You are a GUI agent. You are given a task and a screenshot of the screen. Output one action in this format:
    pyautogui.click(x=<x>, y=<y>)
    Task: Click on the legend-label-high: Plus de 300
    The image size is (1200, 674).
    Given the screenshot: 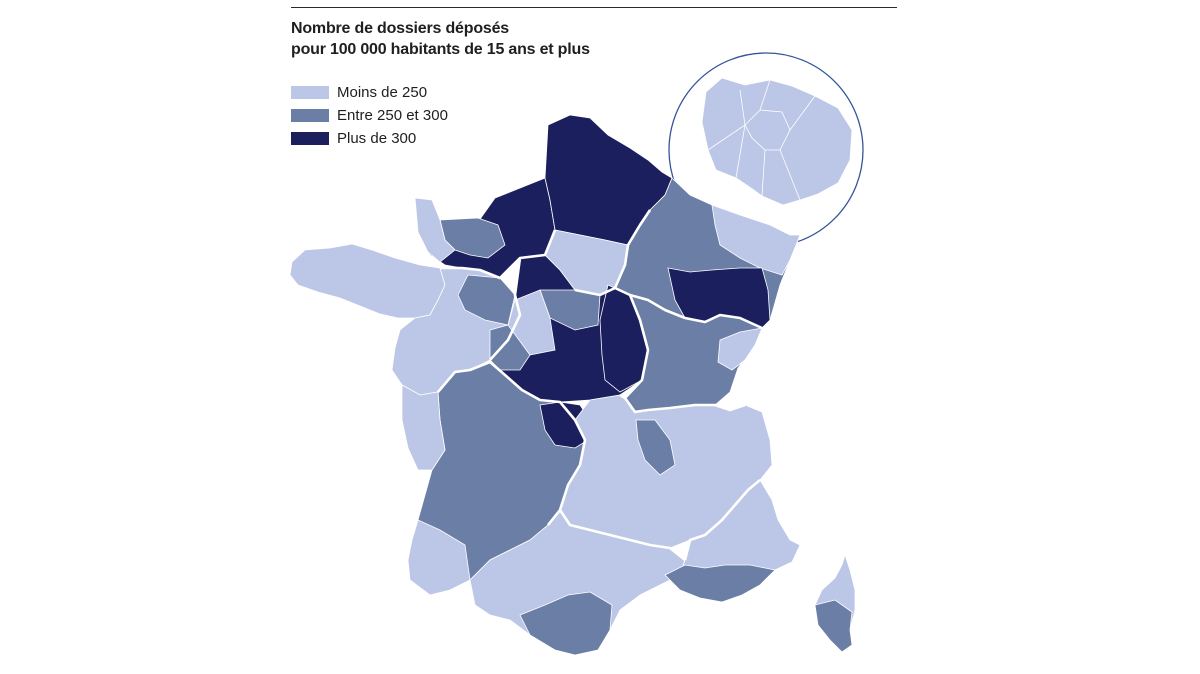 What is the action you would take?
    pyautogui.click(x=377, y=138)
    